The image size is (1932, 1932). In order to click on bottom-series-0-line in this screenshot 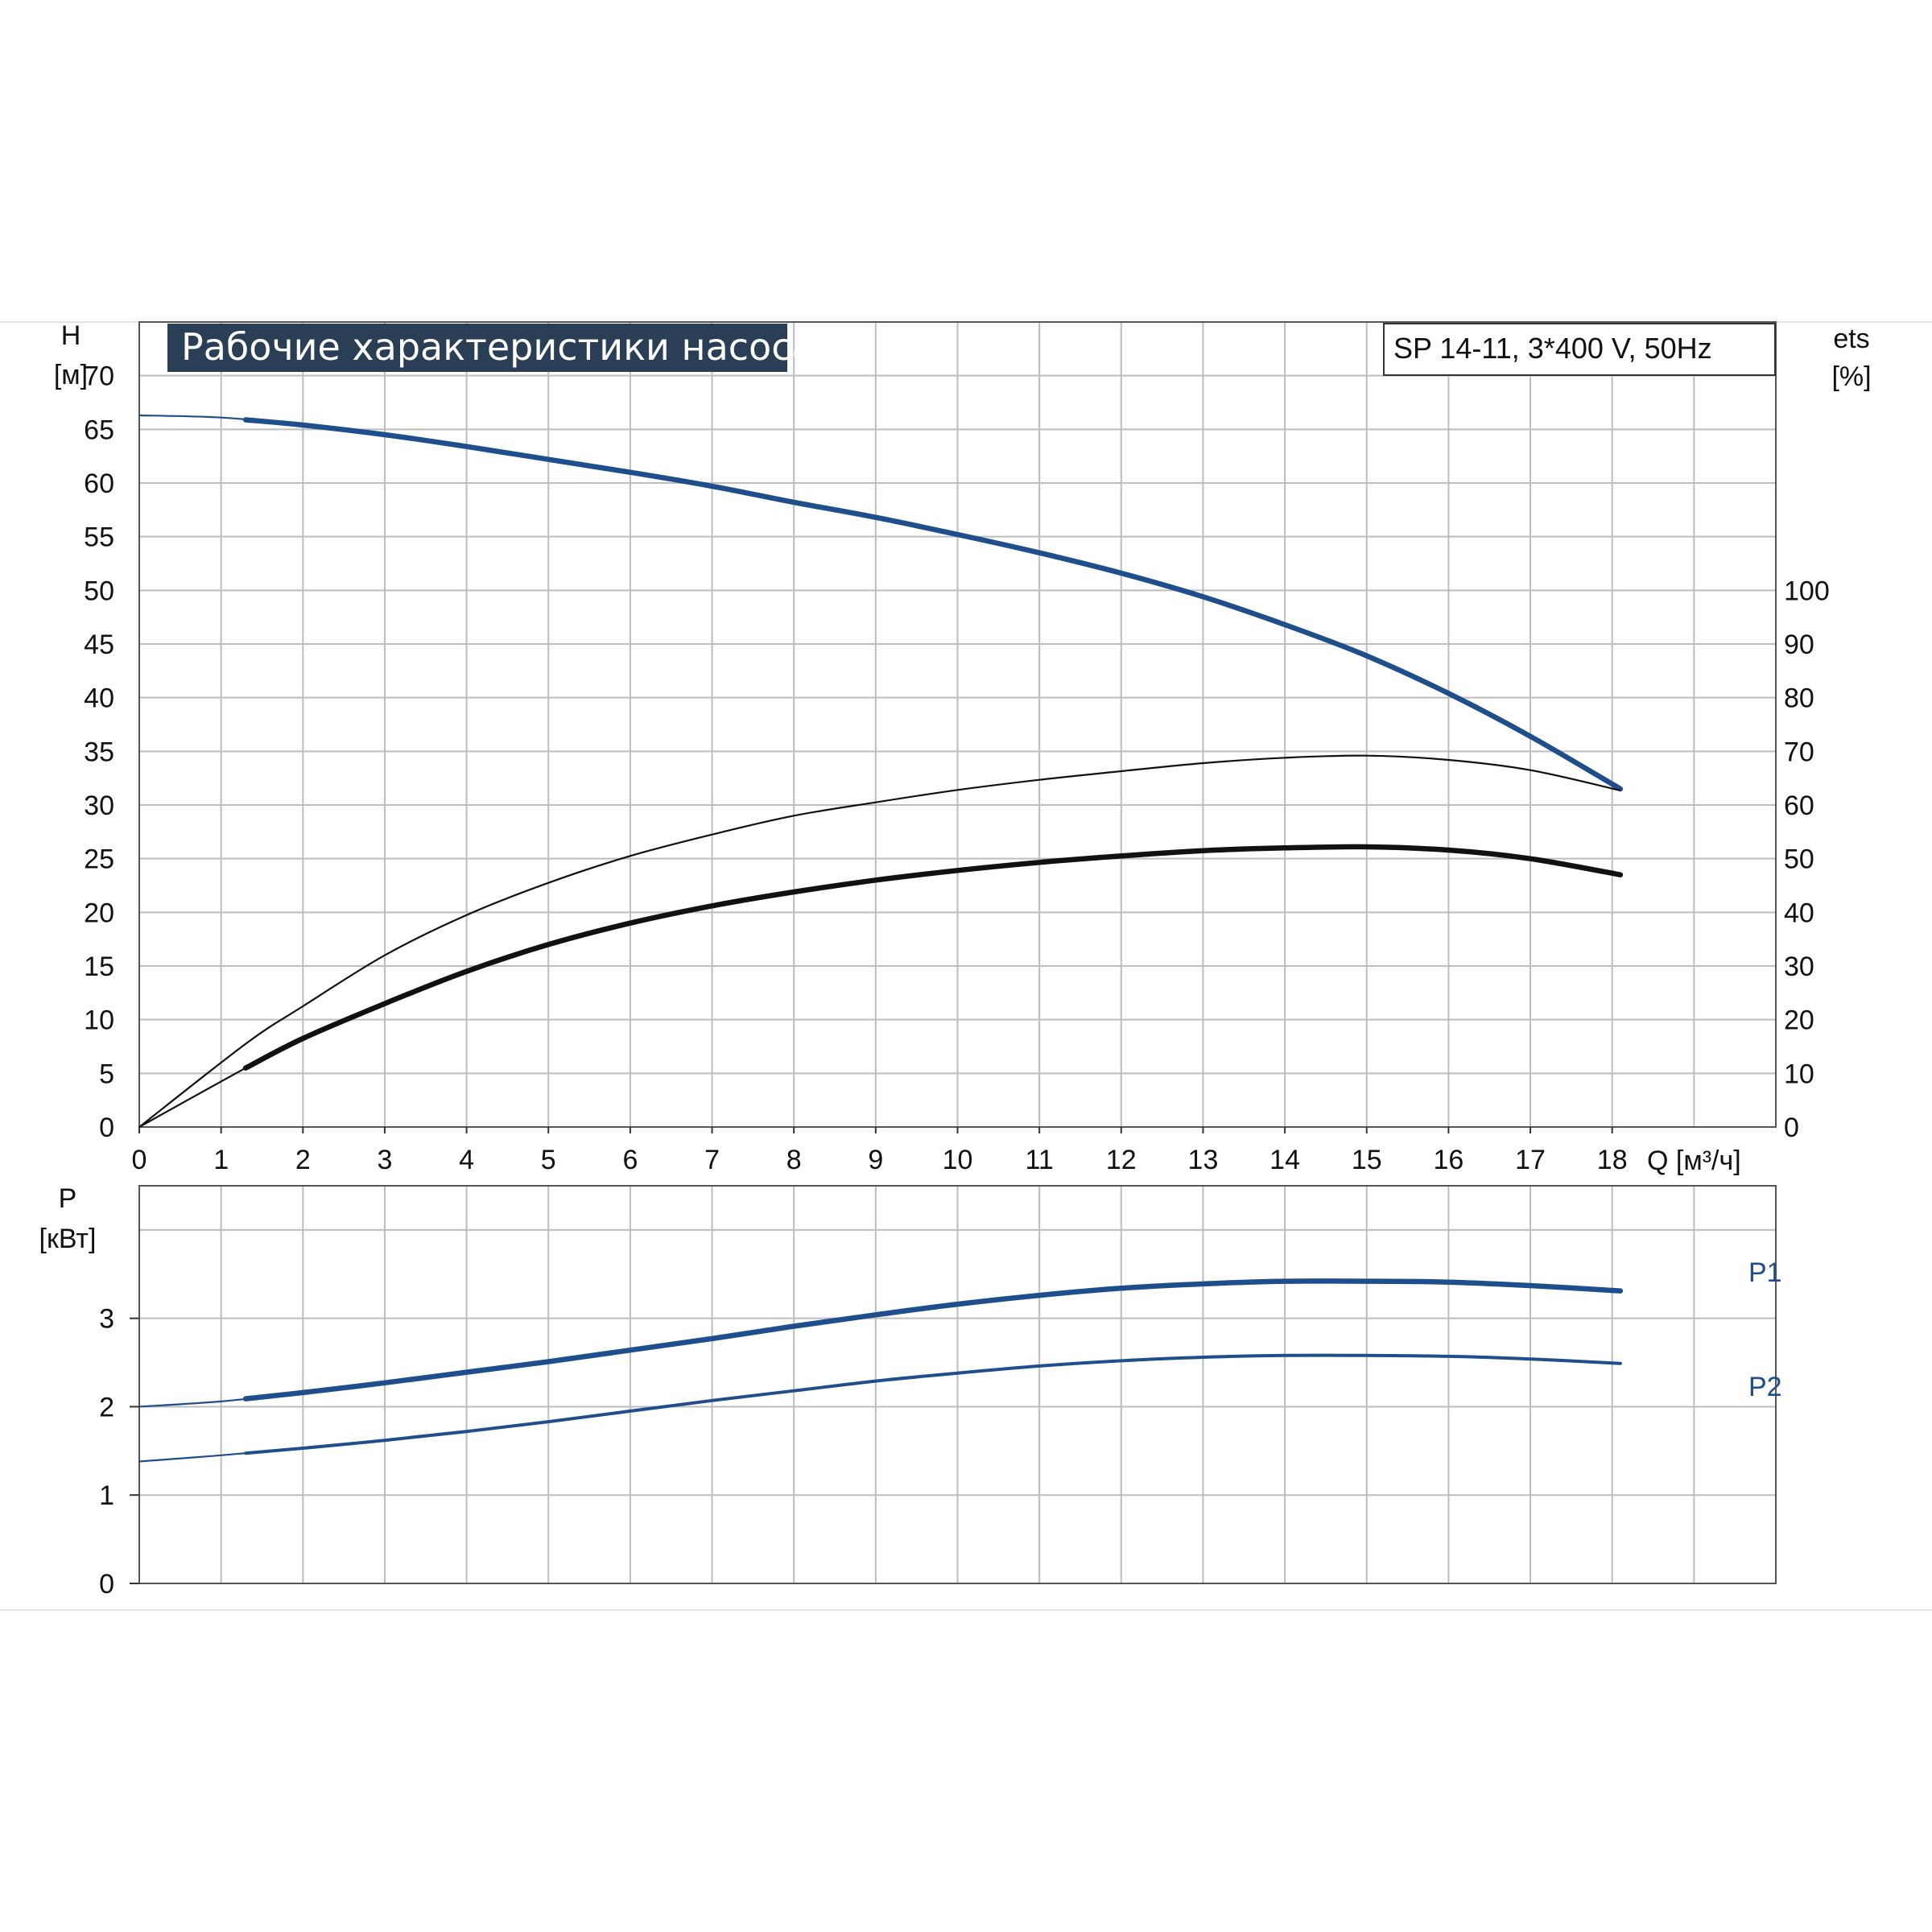, I will do `click(933, 1340)`.